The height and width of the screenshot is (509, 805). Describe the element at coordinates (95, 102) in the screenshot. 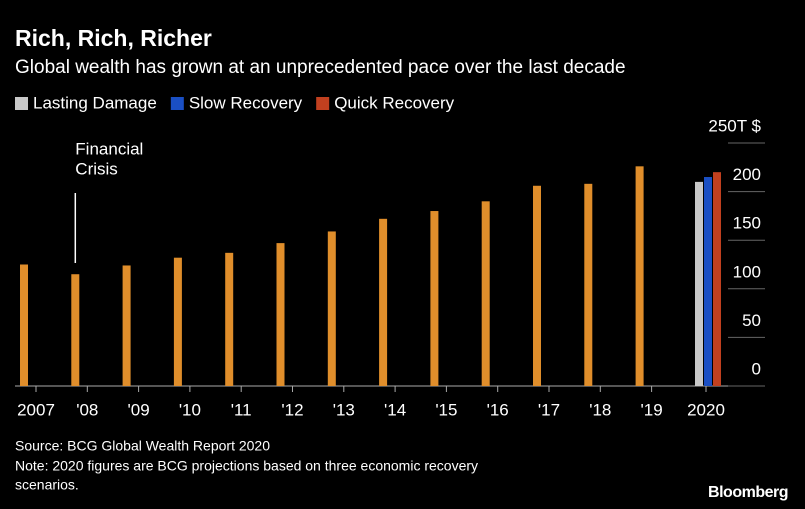

I see `legend-label: Lasting Damage` at that location.